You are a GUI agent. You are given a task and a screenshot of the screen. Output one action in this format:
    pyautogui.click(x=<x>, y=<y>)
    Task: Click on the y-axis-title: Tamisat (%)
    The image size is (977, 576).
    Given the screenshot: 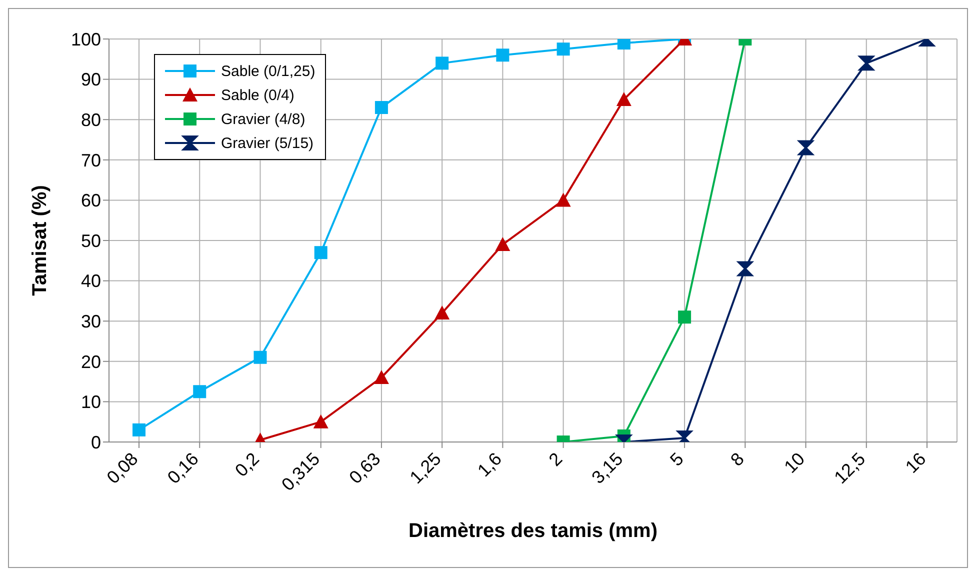 What is the action you would take?
    pyautogui.click(x=40, y=240)
    